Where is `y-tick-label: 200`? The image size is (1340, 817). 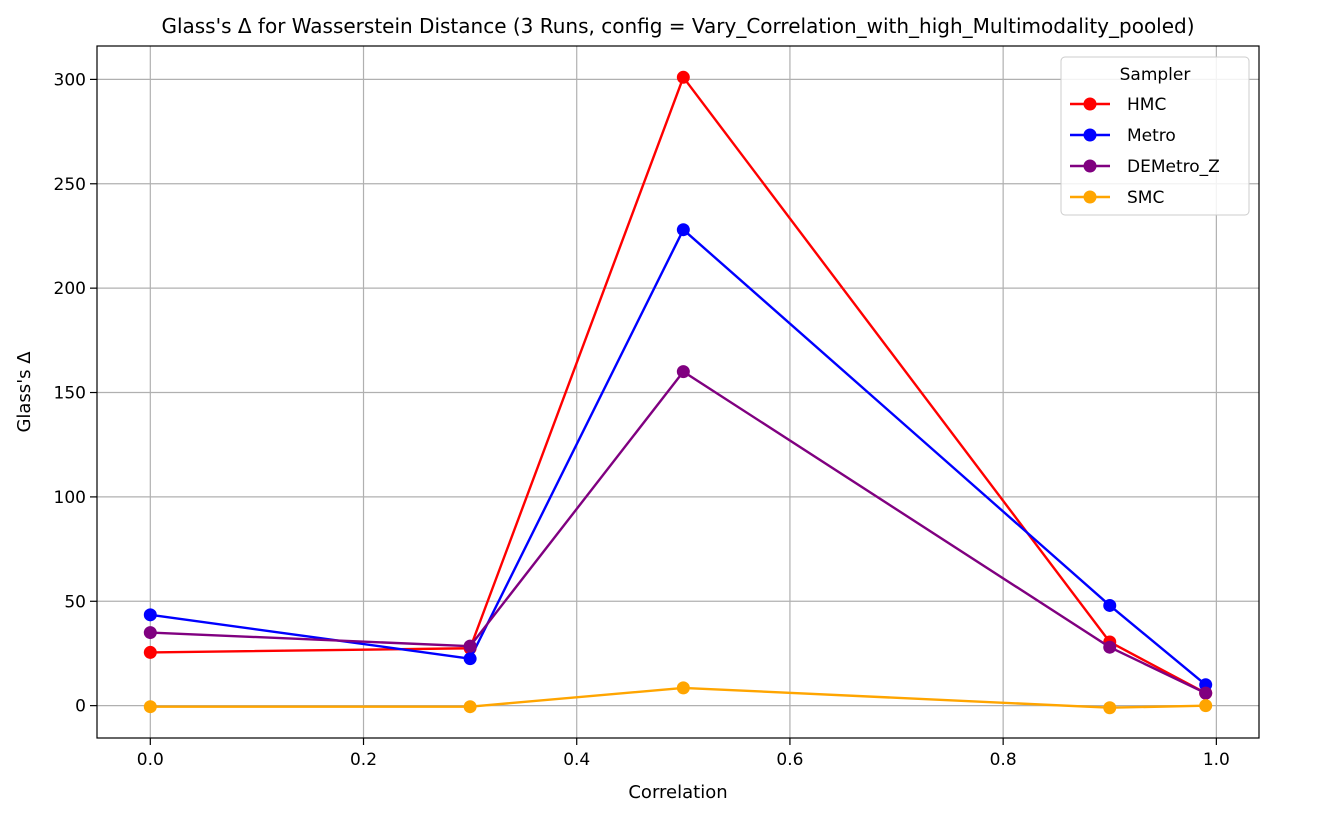 y-tick-label: 200 is located at coordinates (70, 289).